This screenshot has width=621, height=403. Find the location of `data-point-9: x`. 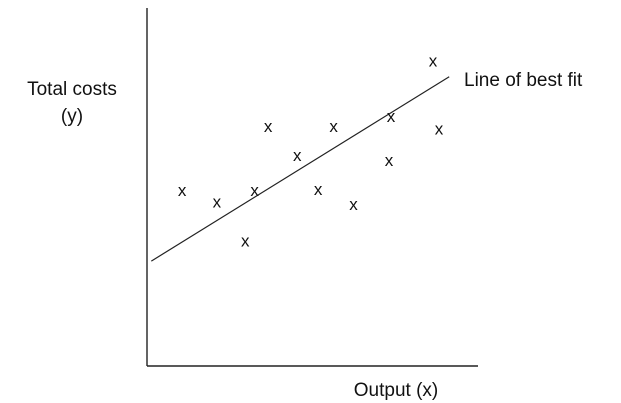

data-point-9: x is located at coordinates (353, 204).